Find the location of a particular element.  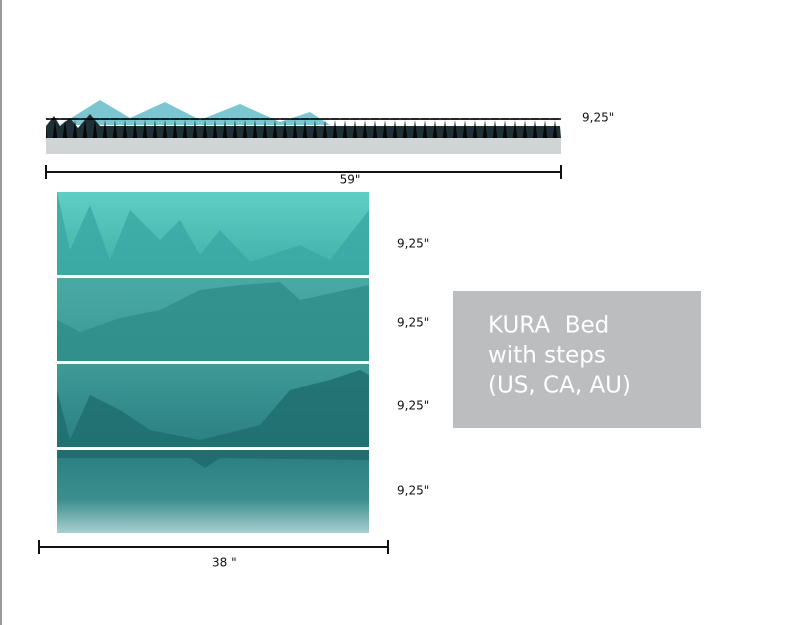

info-line: KURA Bed is located at coordinates (548, 326).